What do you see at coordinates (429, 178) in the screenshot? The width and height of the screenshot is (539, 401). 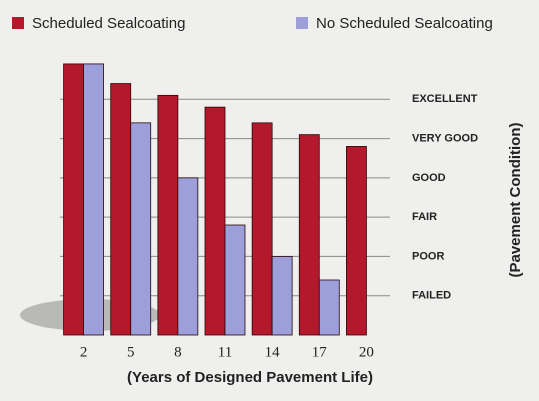 I see `y-tick-label: GOOD` at bounding box center [429, 178].